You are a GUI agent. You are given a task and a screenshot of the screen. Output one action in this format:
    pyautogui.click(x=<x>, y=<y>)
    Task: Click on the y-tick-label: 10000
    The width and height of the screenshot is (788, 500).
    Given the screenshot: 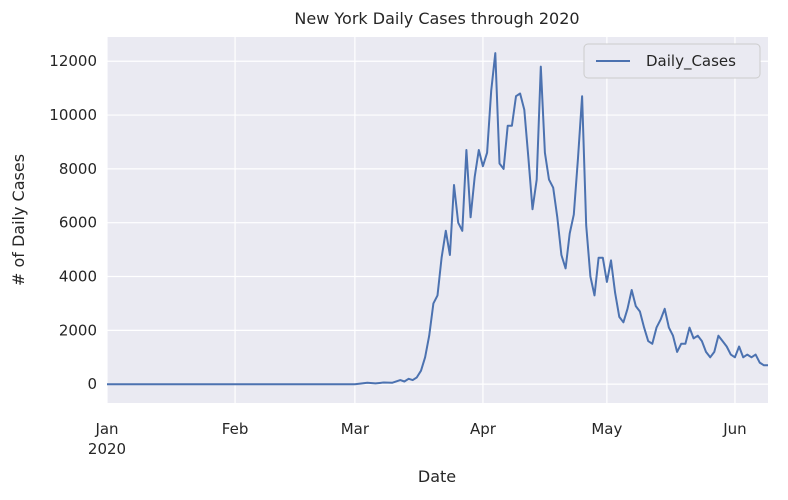 What is the action you would take?
    pyautogui.click(x=73, y=115)
    